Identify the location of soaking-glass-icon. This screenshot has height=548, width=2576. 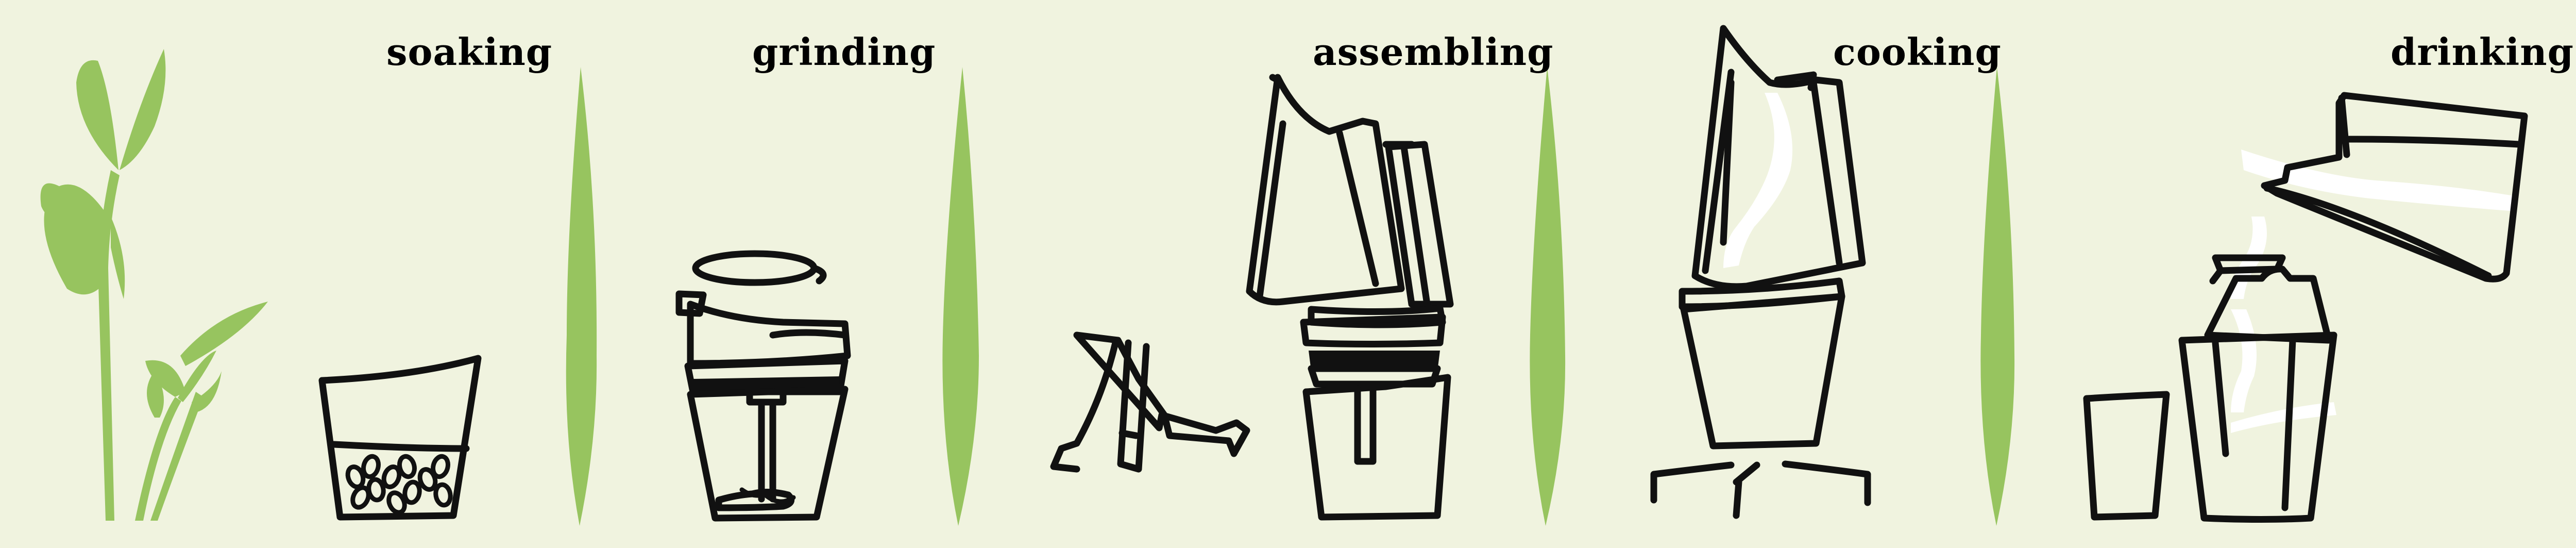
(400, 438).